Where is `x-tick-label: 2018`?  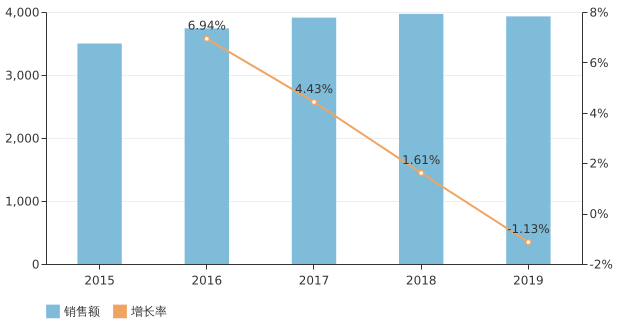
x-tick-label: 2018 is located at coordinates (421, 281).